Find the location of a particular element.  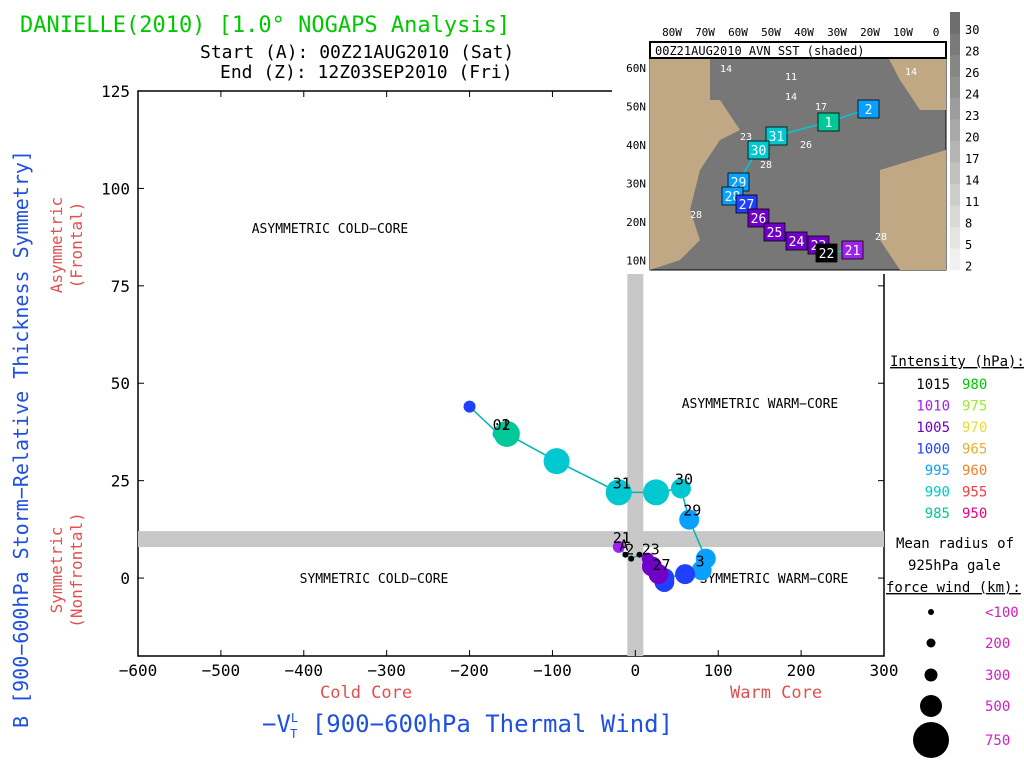

track-point-label: 21 is located at coordinates (622, 538).